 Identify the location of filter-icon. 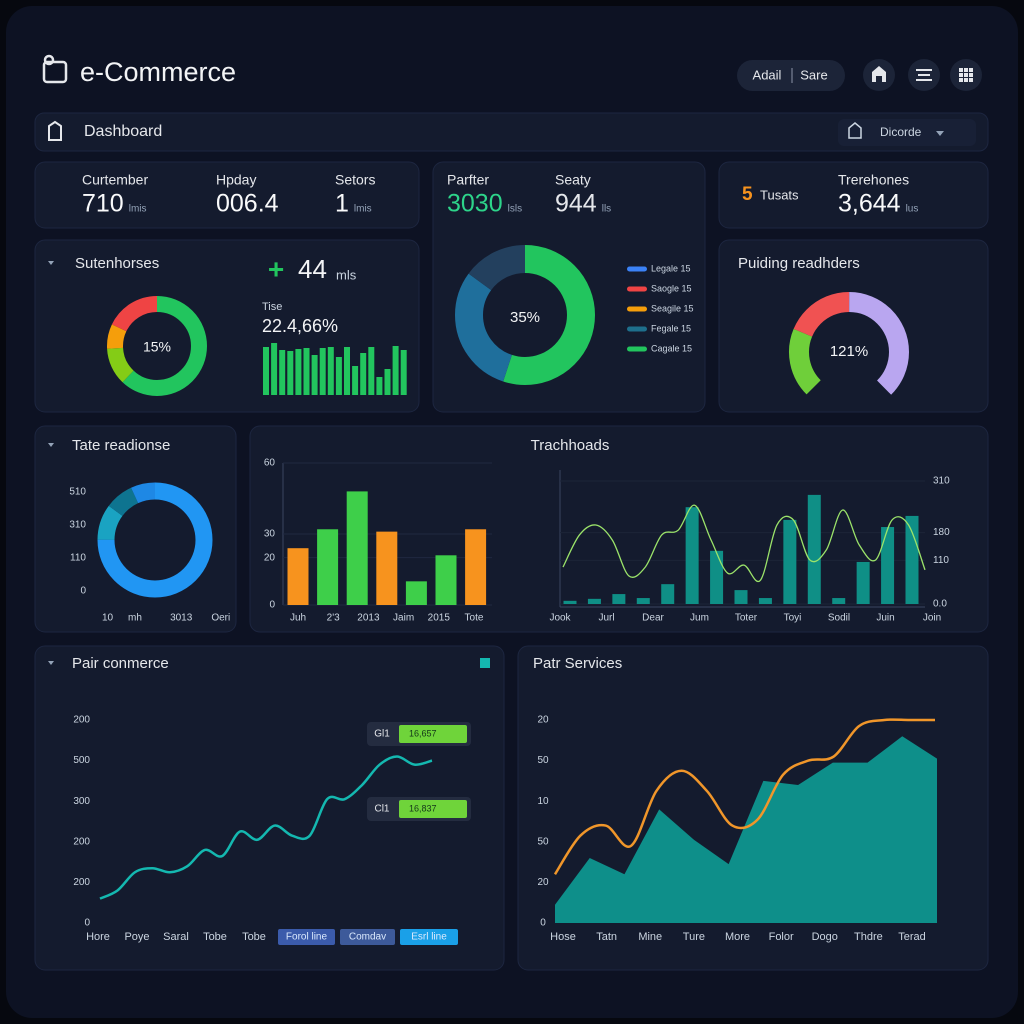
(855, 130).